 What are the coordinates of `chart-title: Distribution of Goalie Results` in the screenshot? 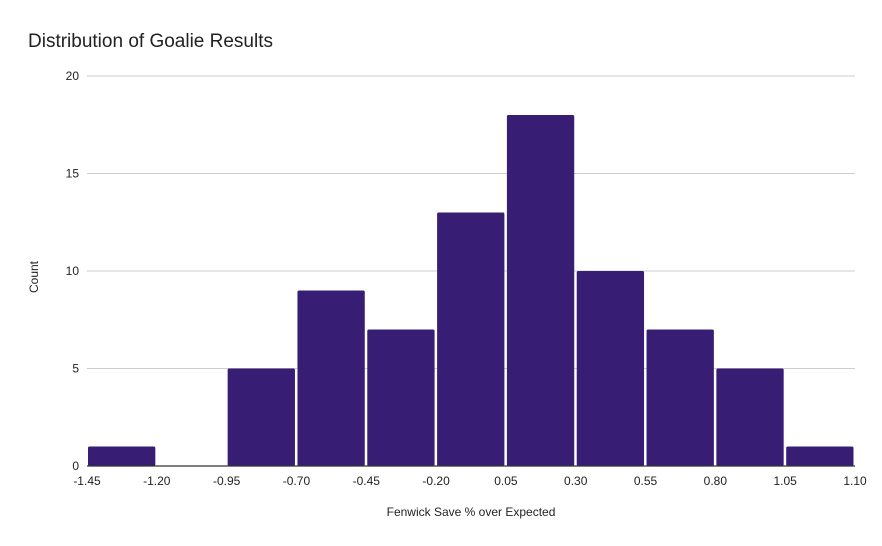 It's located at (150, 41).